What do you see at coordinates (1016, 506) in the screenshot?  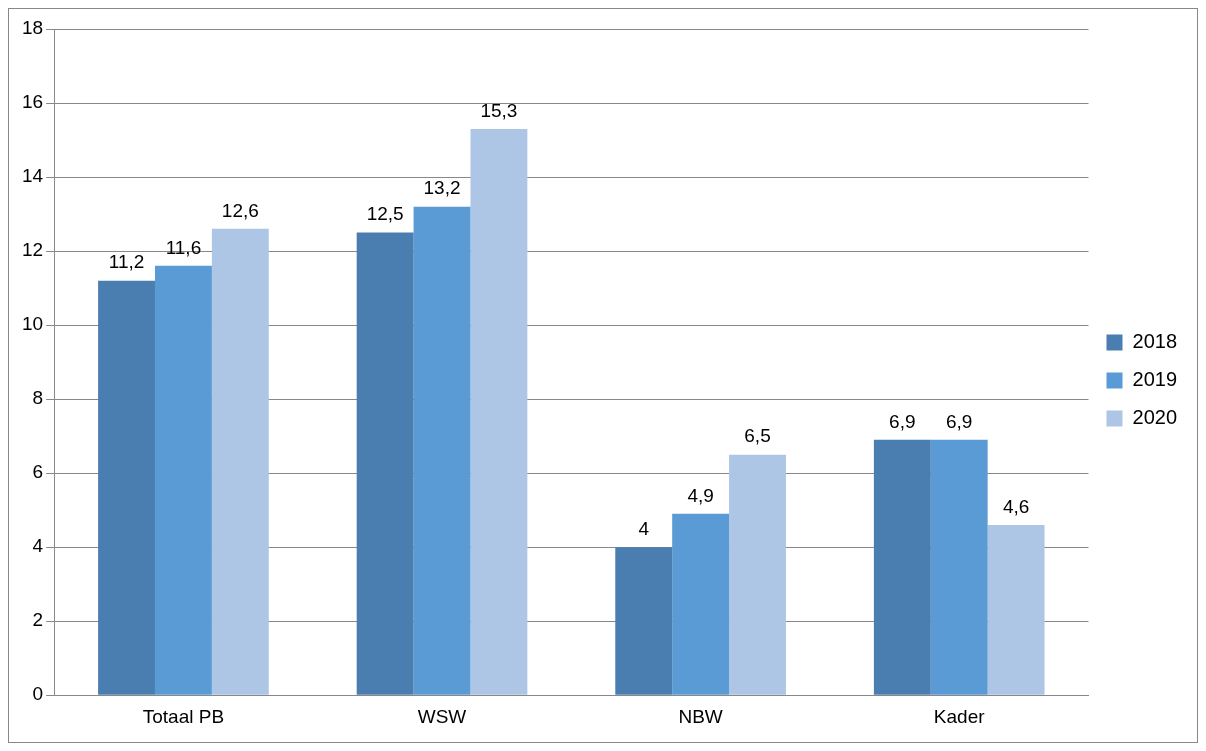 I see `data-label: 4,6` at bounding box center [1016, 506].